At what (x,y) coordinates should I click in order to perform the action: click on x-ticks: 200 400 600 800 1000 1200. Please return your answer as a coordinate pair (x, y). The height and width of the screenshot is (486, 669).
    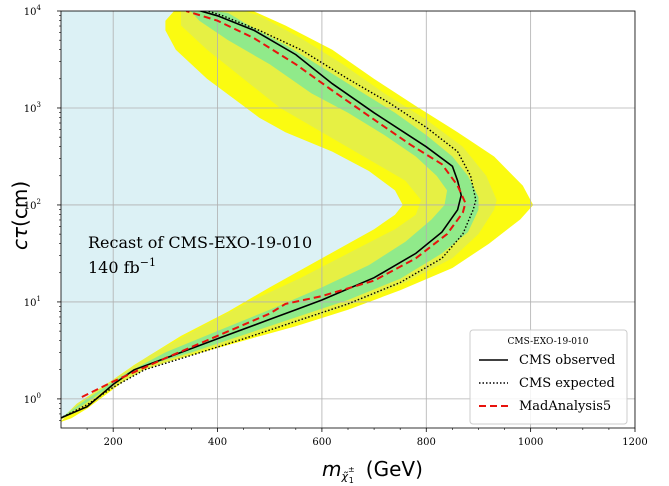
    Looking at the image, I should click on (367, 438).